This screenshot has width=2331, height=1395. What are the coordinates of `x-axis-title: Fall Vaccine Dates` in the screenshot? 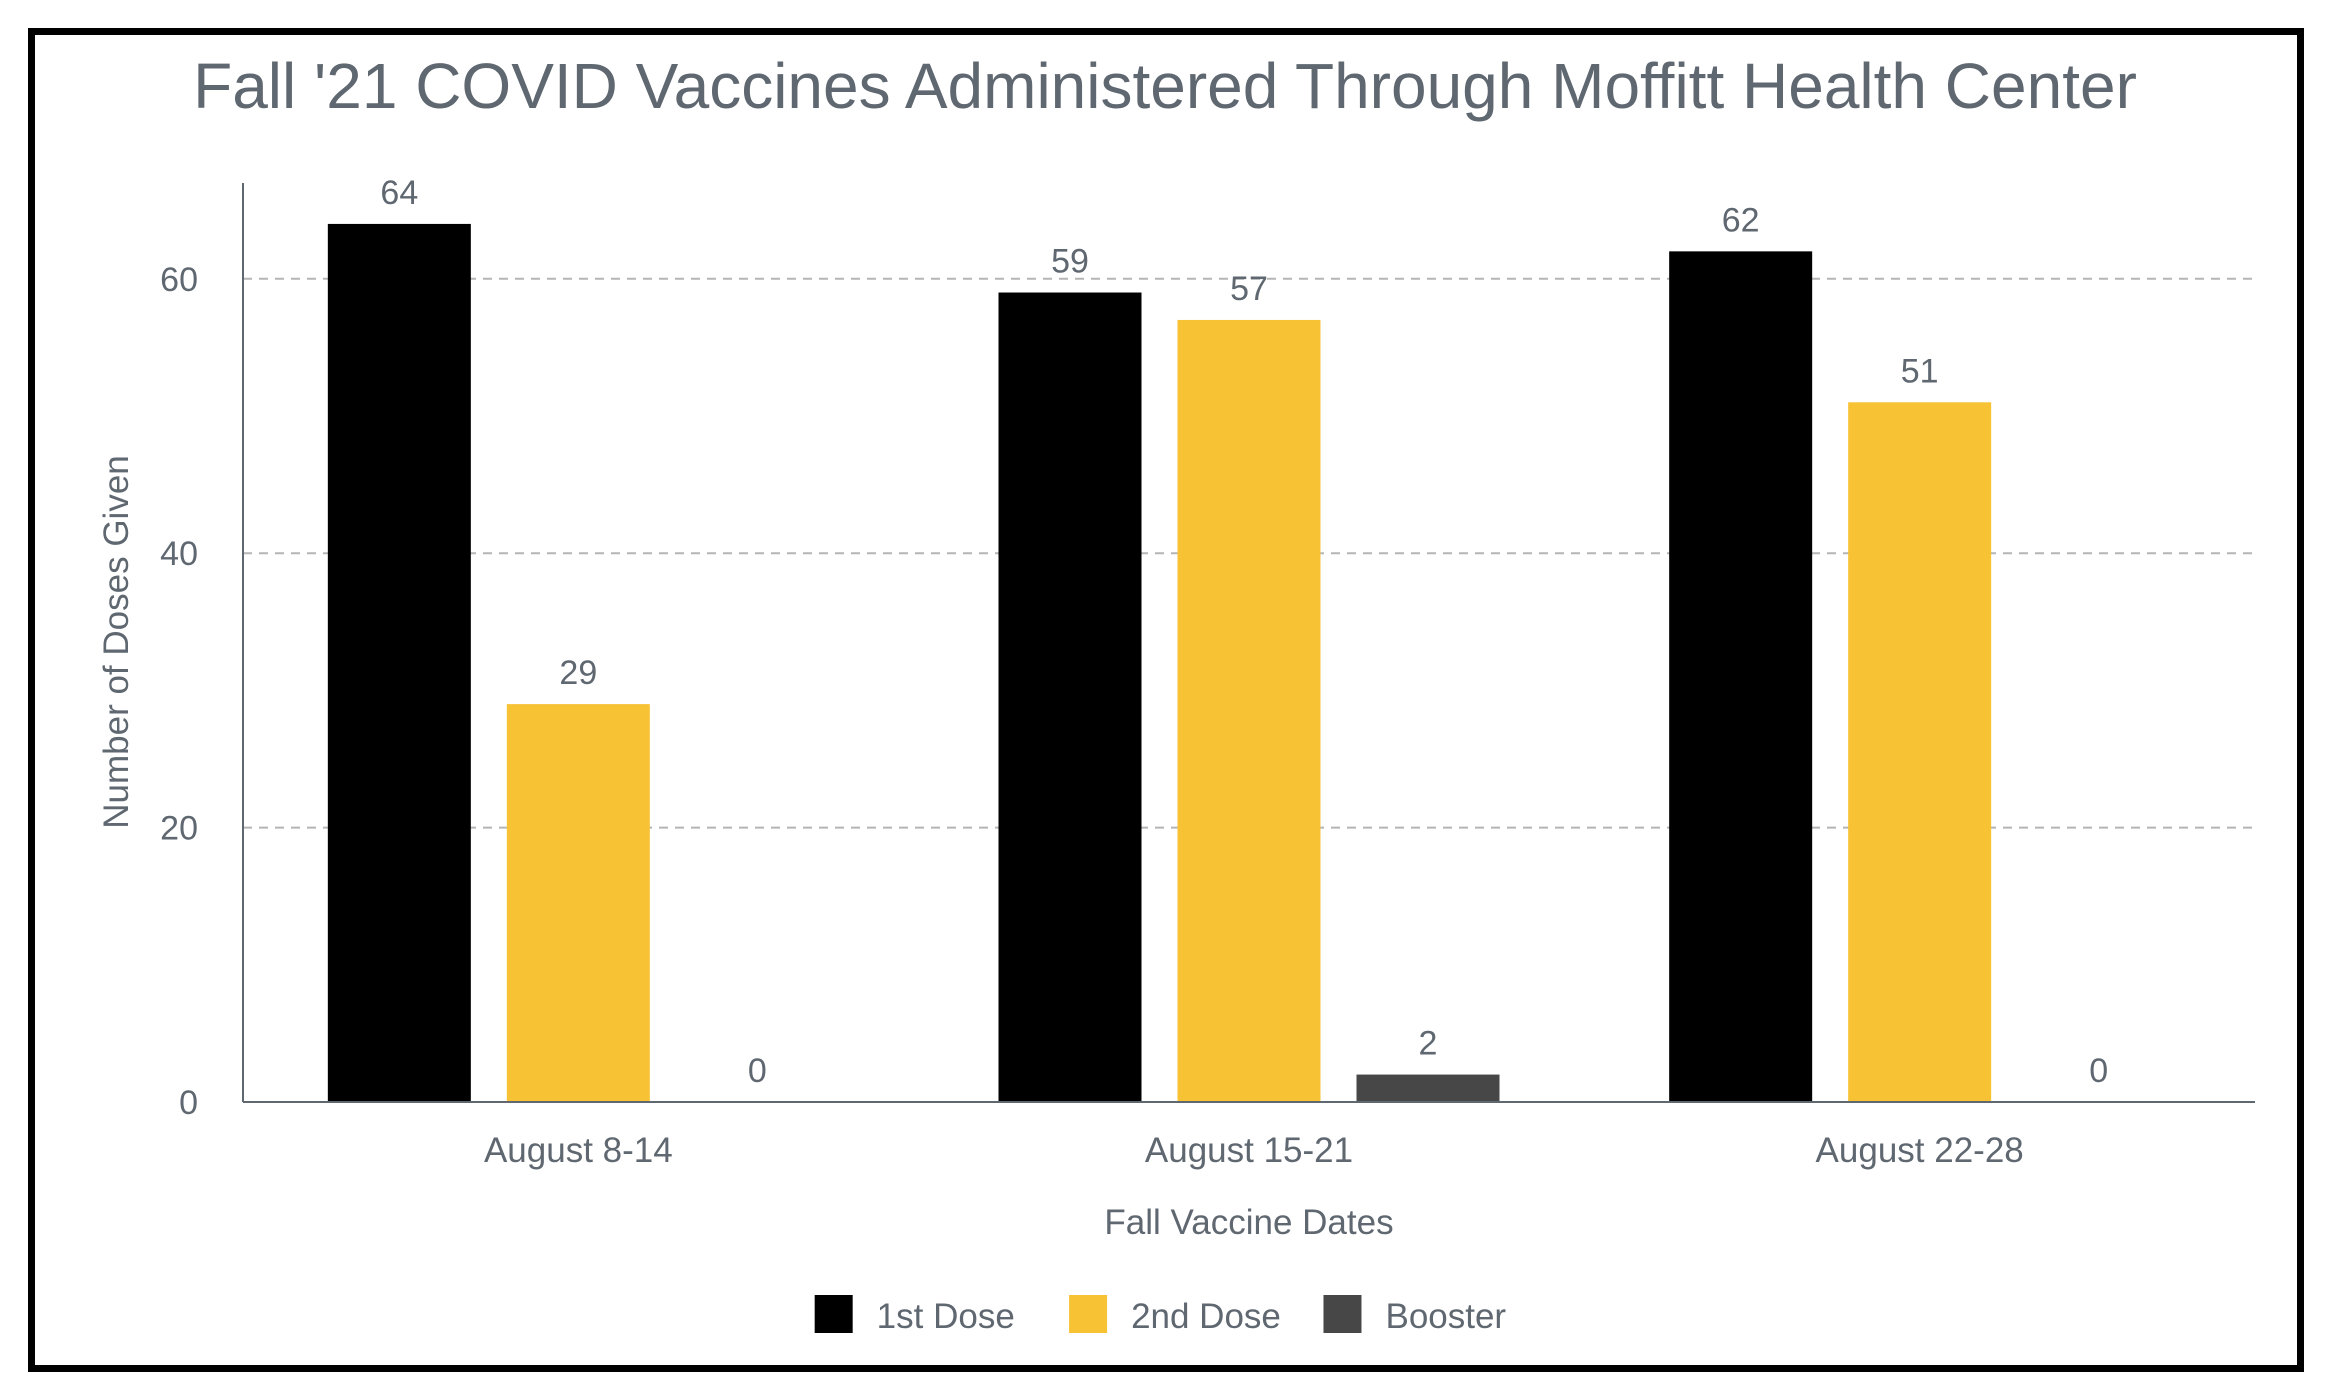 It's located at (1248, 1222).